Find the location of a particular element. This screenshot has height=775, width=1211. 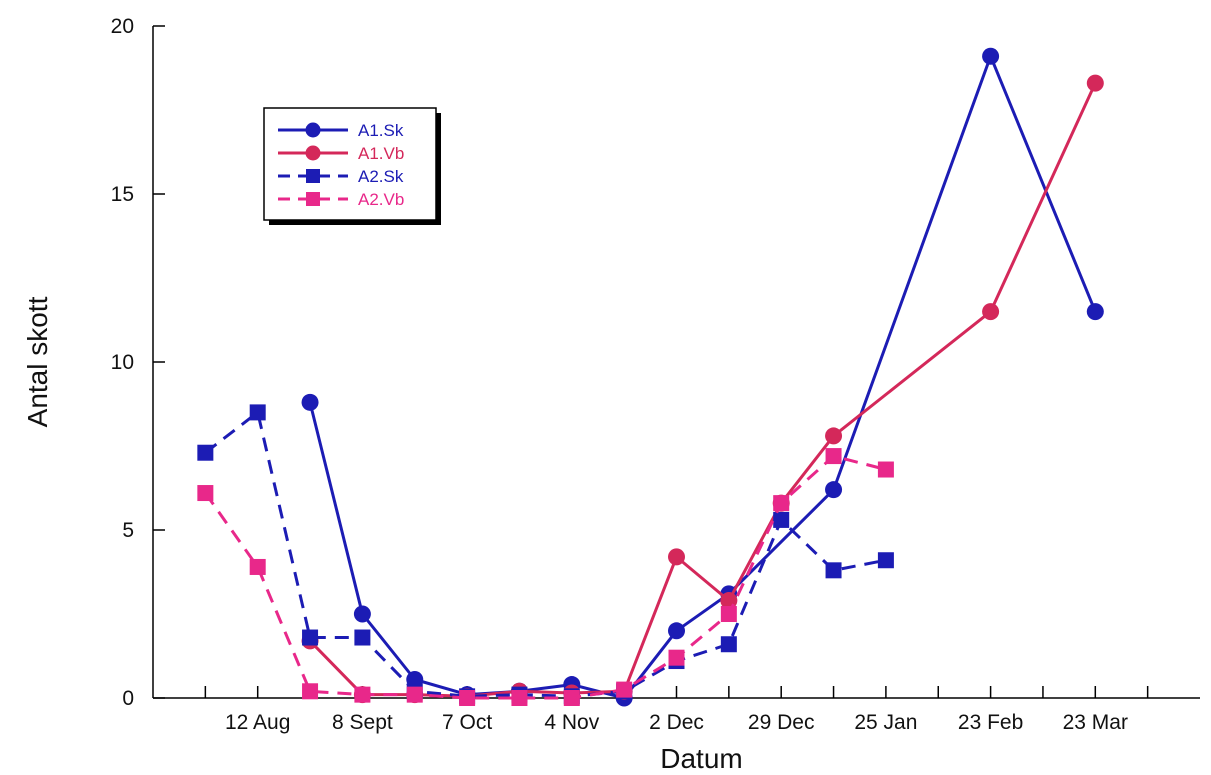

legend-label: A2.Sk is located at coordinates (381, 176).